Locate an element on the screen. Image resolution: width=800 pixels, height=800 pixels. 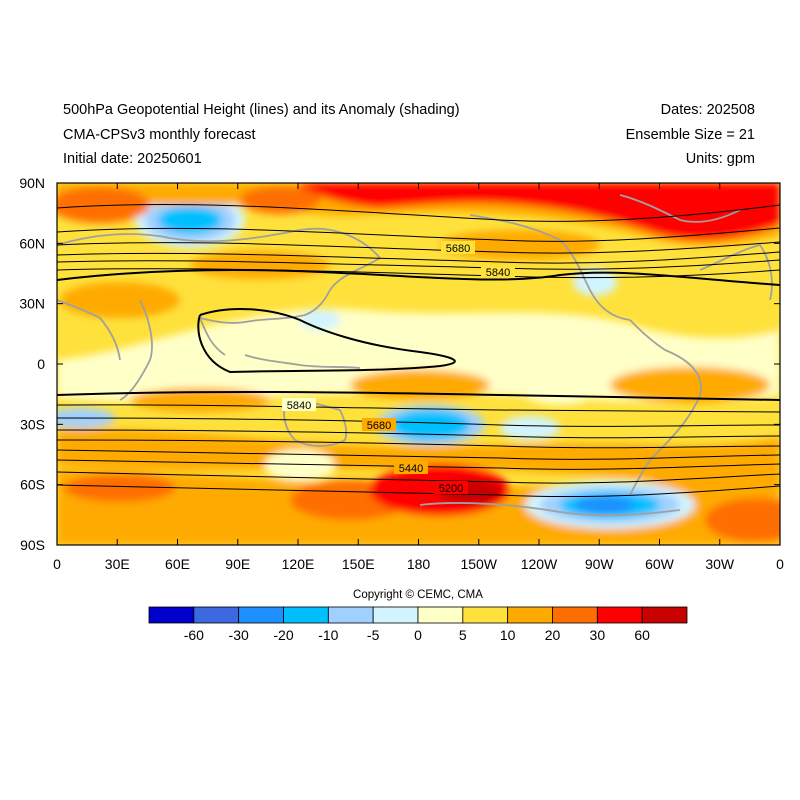
colorbar-label: 0 is located at coordinates (418, 635).